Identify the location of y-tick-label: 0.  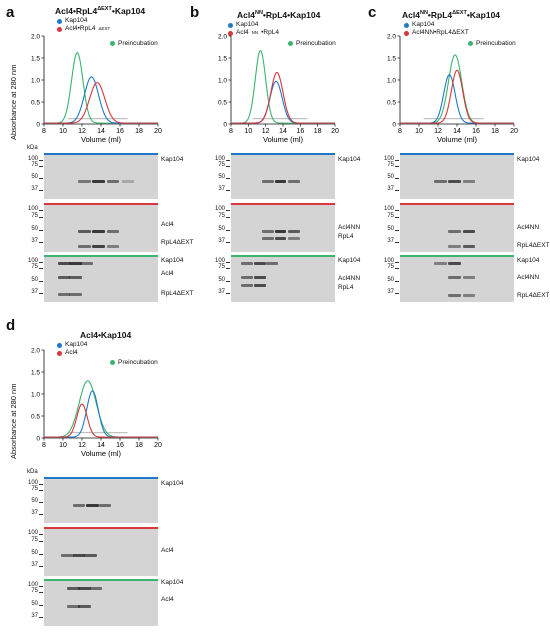
(225, 124).